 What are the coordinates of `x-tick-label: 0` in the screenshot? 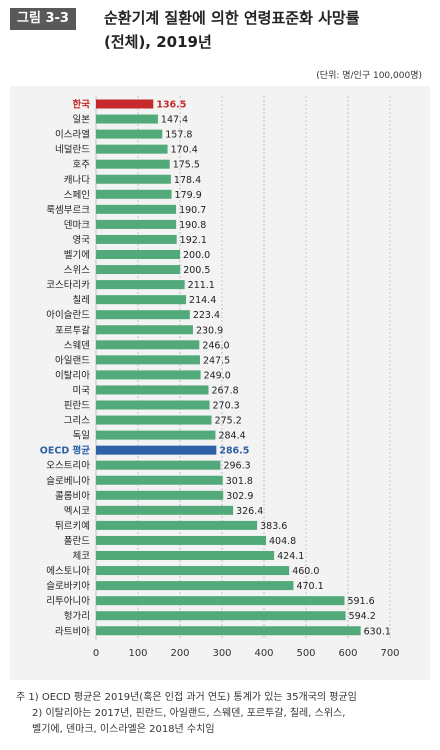 It's located at (96, 653).